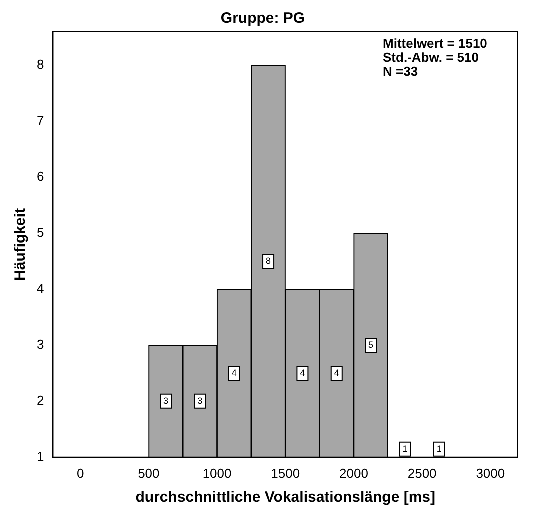 Image resolution: width=534 pixels, height=519 pixels. Describe the element at coordinates (217, 473) in the screenshot. I see `x-tick-label: 1000` at that location.